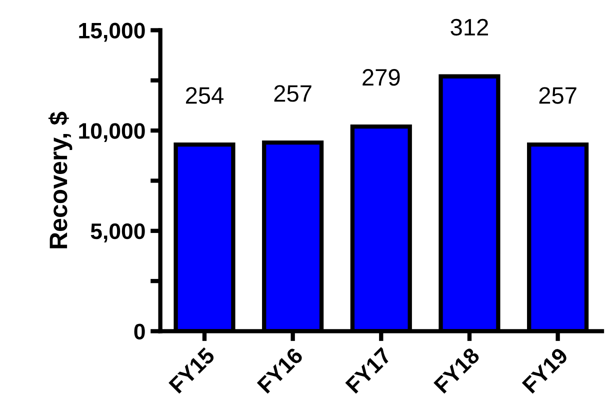 This screenshot has height=414, width=605. What do you see at coordinates (112, 32) in the screenshot?
I see `y-tick-label: 15,000` at bounding box center [112, 32].